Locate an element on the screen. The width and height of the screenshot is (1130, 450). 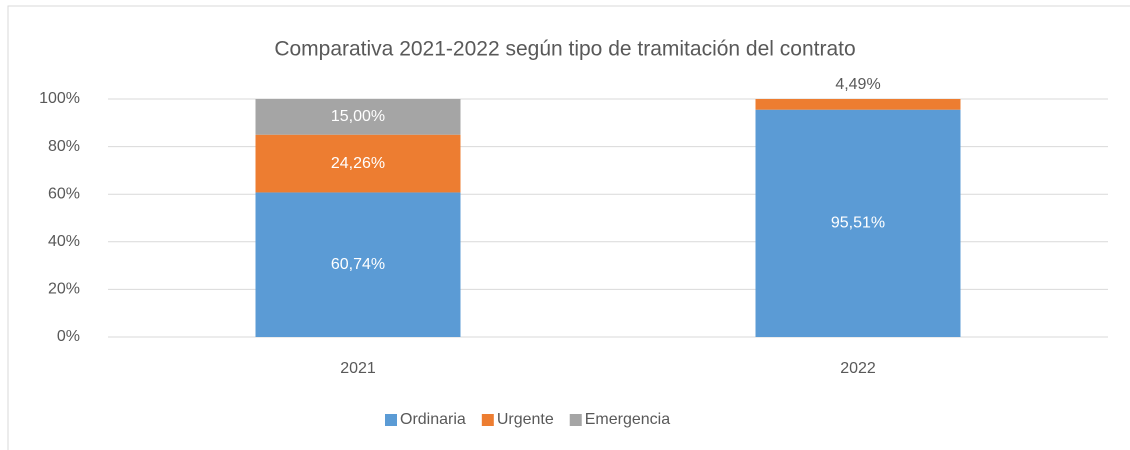
data-label: 4,49% is located at coordinates (857, 84).